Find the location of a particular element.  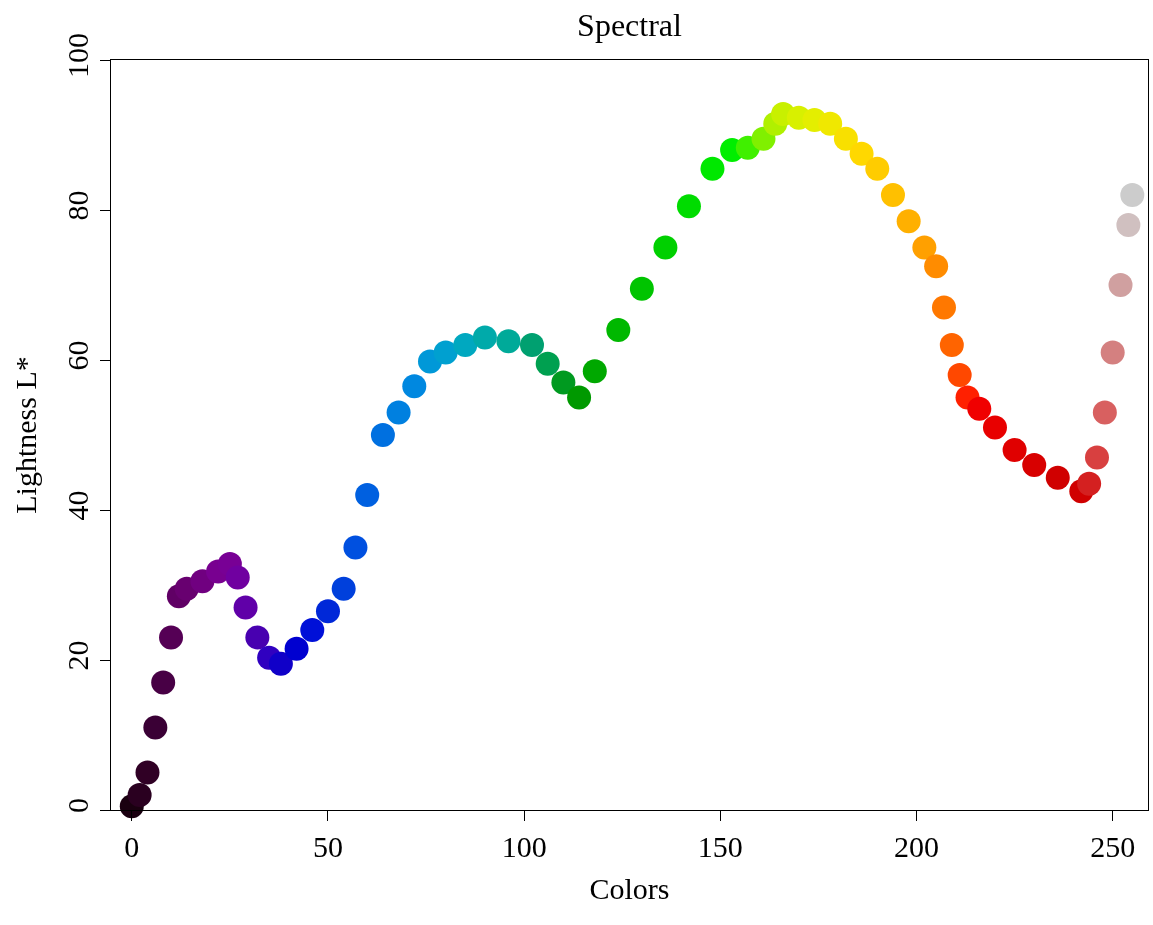

y-tick-label: 0 is located at coordinates (77, 805).